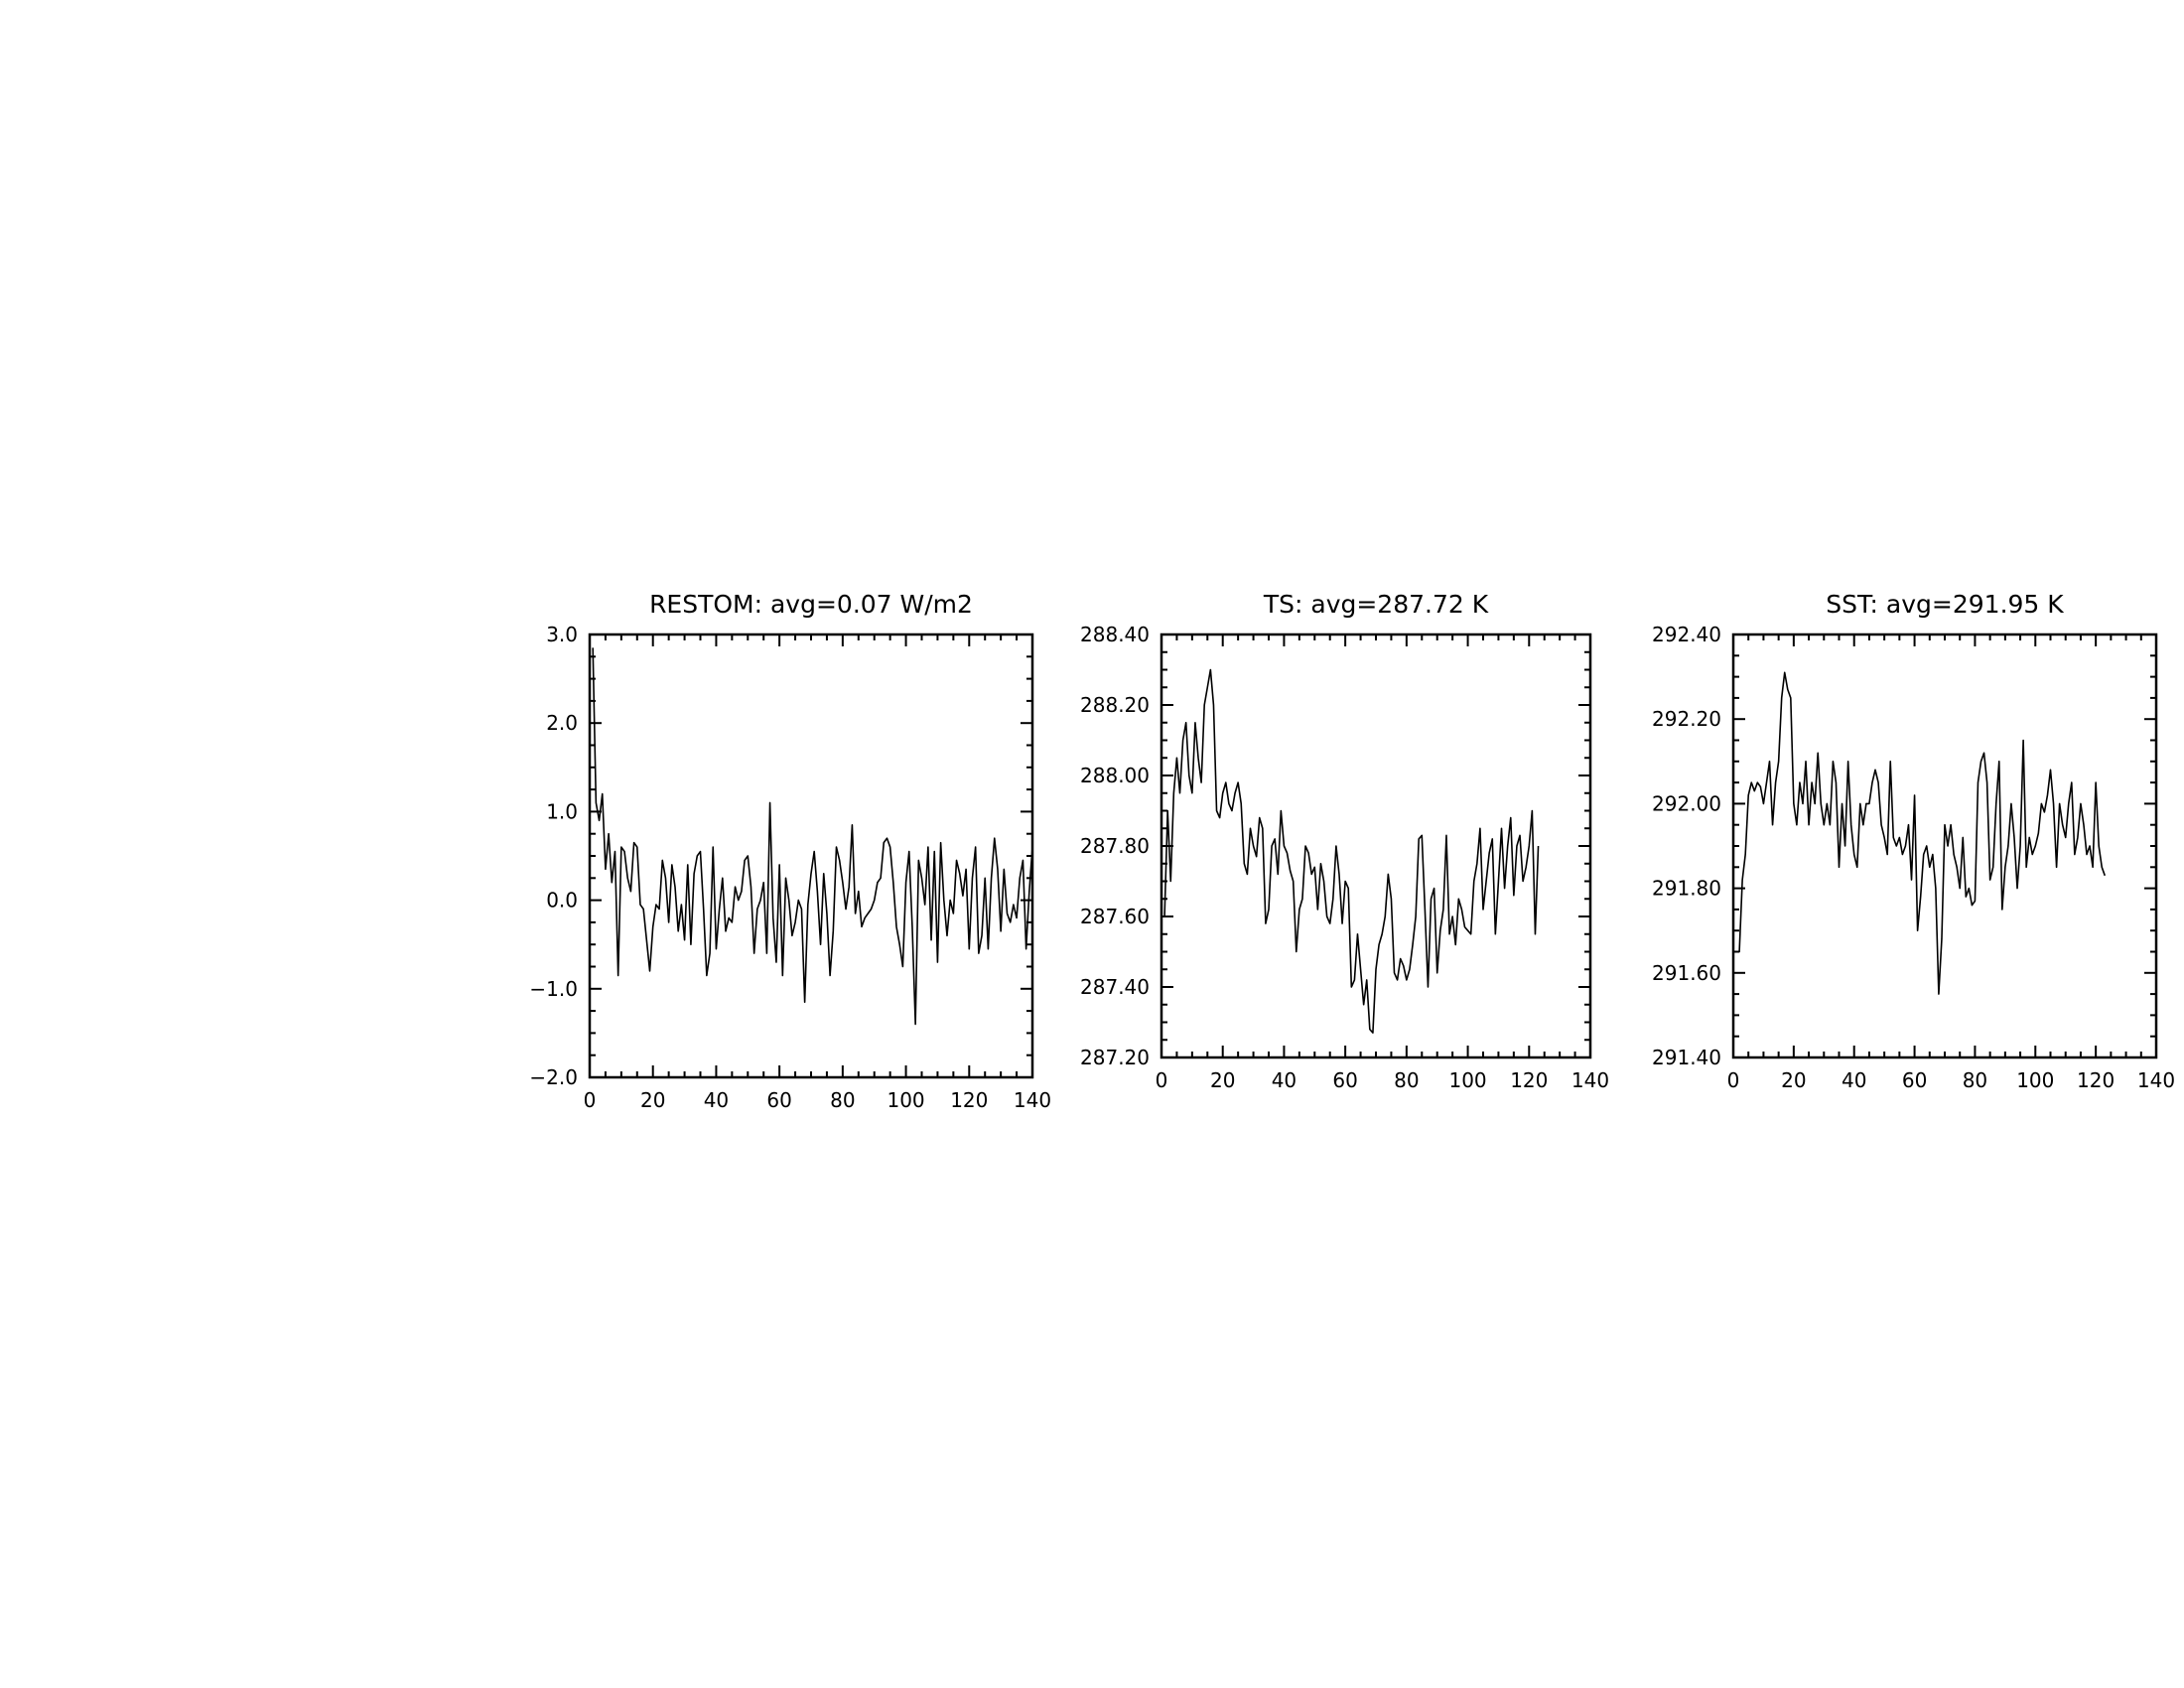  What do you see at coordinates (553, 989) in the screenshot?
I see `restom-y-tick-label: −1.0` at bounding box center [553, 989].